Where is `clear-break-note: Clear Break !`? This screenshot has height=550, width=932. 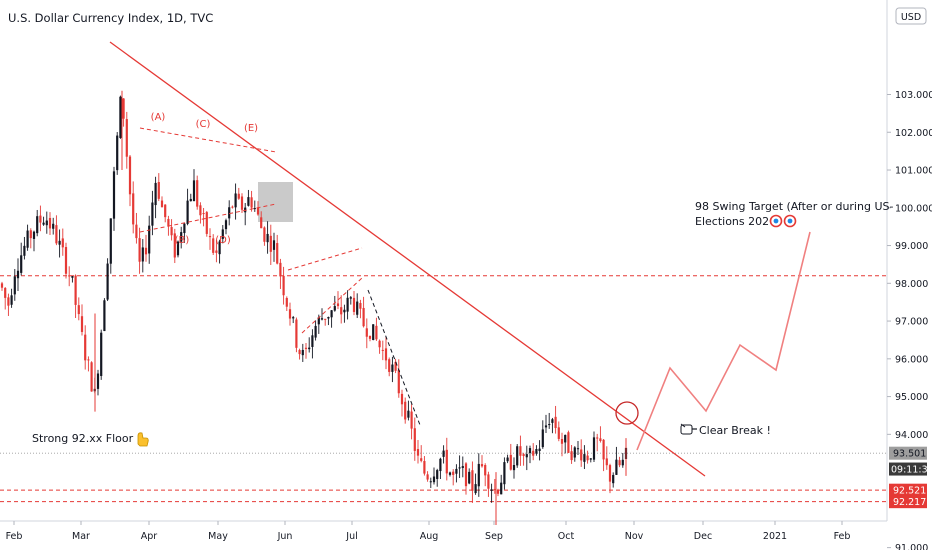
clear-break-note: Clear Break ! is located at coordinates (735, 430).